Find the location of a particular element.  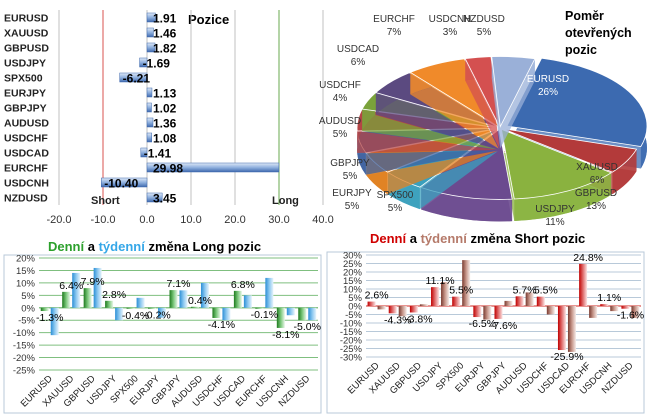

value-label: 29.98 is located at coordinates (168, 169).